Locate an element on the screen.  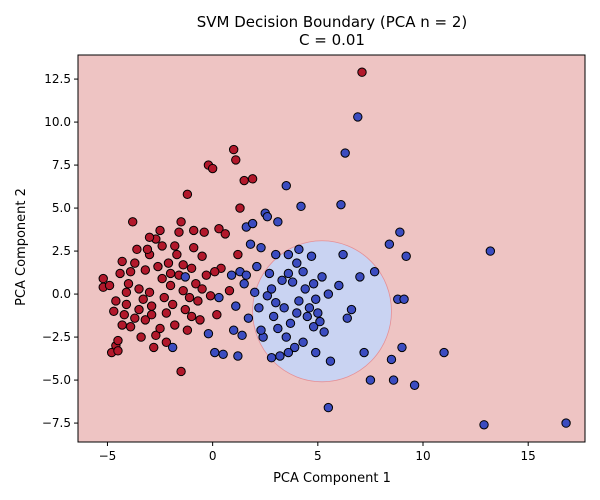
y-tick-label: −5.0 is located at coordinates (56, 380).